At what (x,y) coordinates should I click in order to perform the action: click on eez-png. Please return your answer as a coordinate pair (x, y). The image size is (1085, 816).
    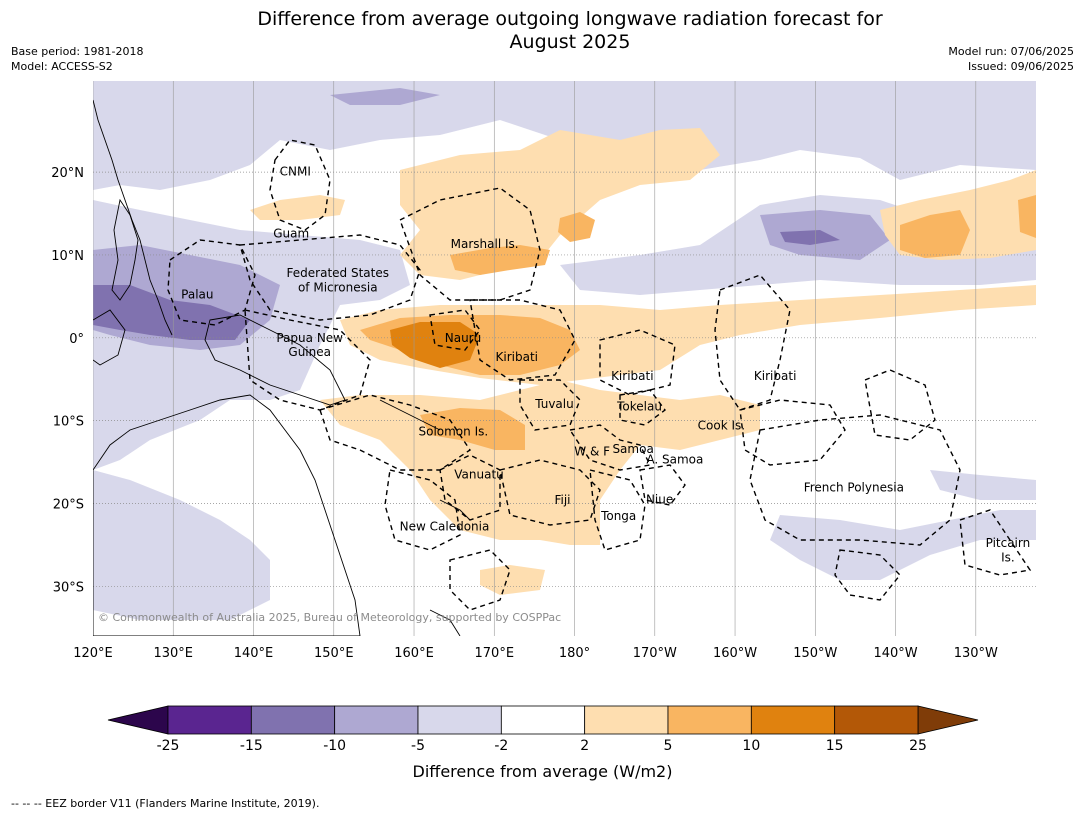
    Looking at the image, I should click on (307, 360).